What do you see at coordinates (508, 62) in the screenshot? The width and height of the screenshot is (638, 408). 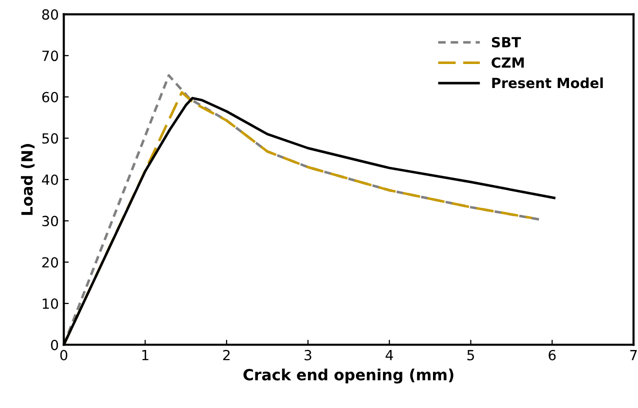 I see `legend-label: CZM` at bounding box center [508, 62].